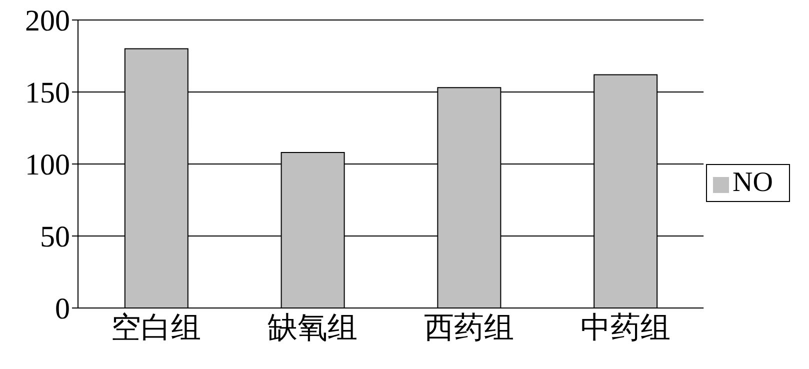  What do you see at coordinates (156, 327) in the screenshot?
I see `x-tick-label: 空白组` at bounding box center [156, 327].